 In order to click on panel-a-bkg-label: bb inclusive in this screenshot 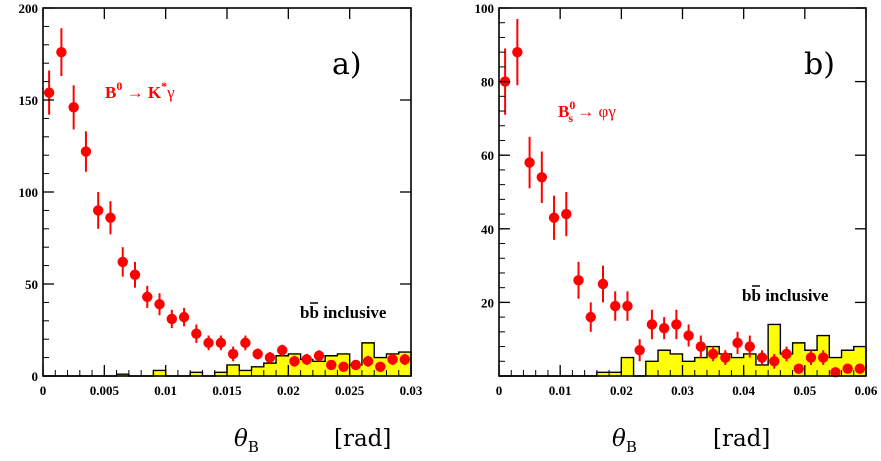, I will do `click(343, 312)`.